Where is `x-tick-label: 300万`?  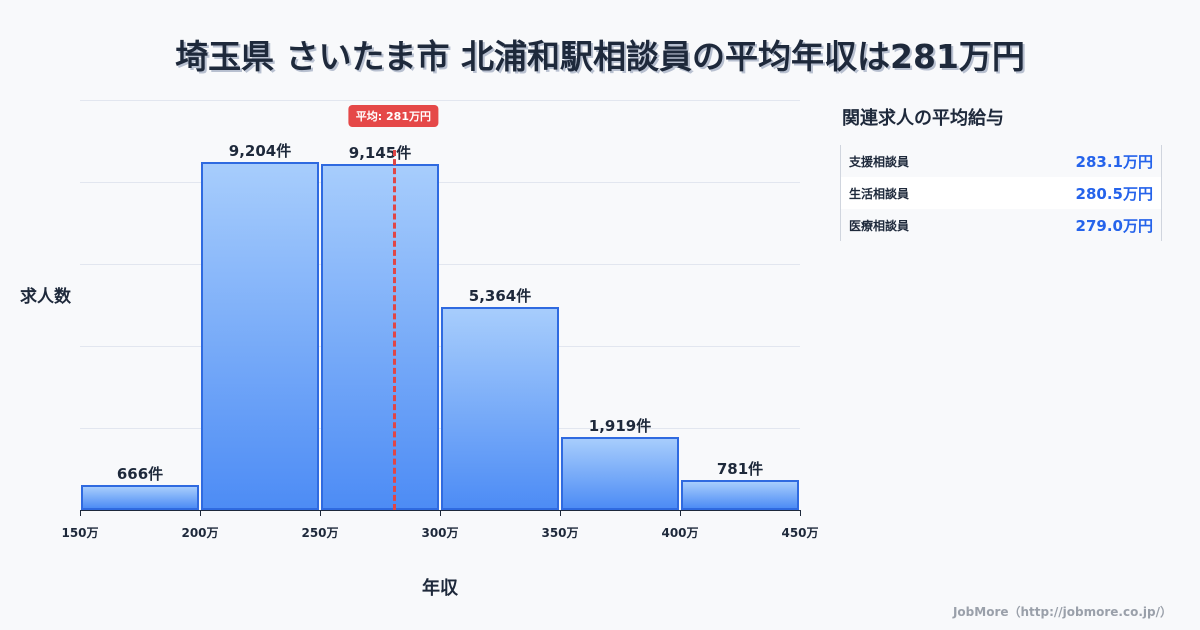
x-tick-label: 300万 is located at coordinates (440, 533).